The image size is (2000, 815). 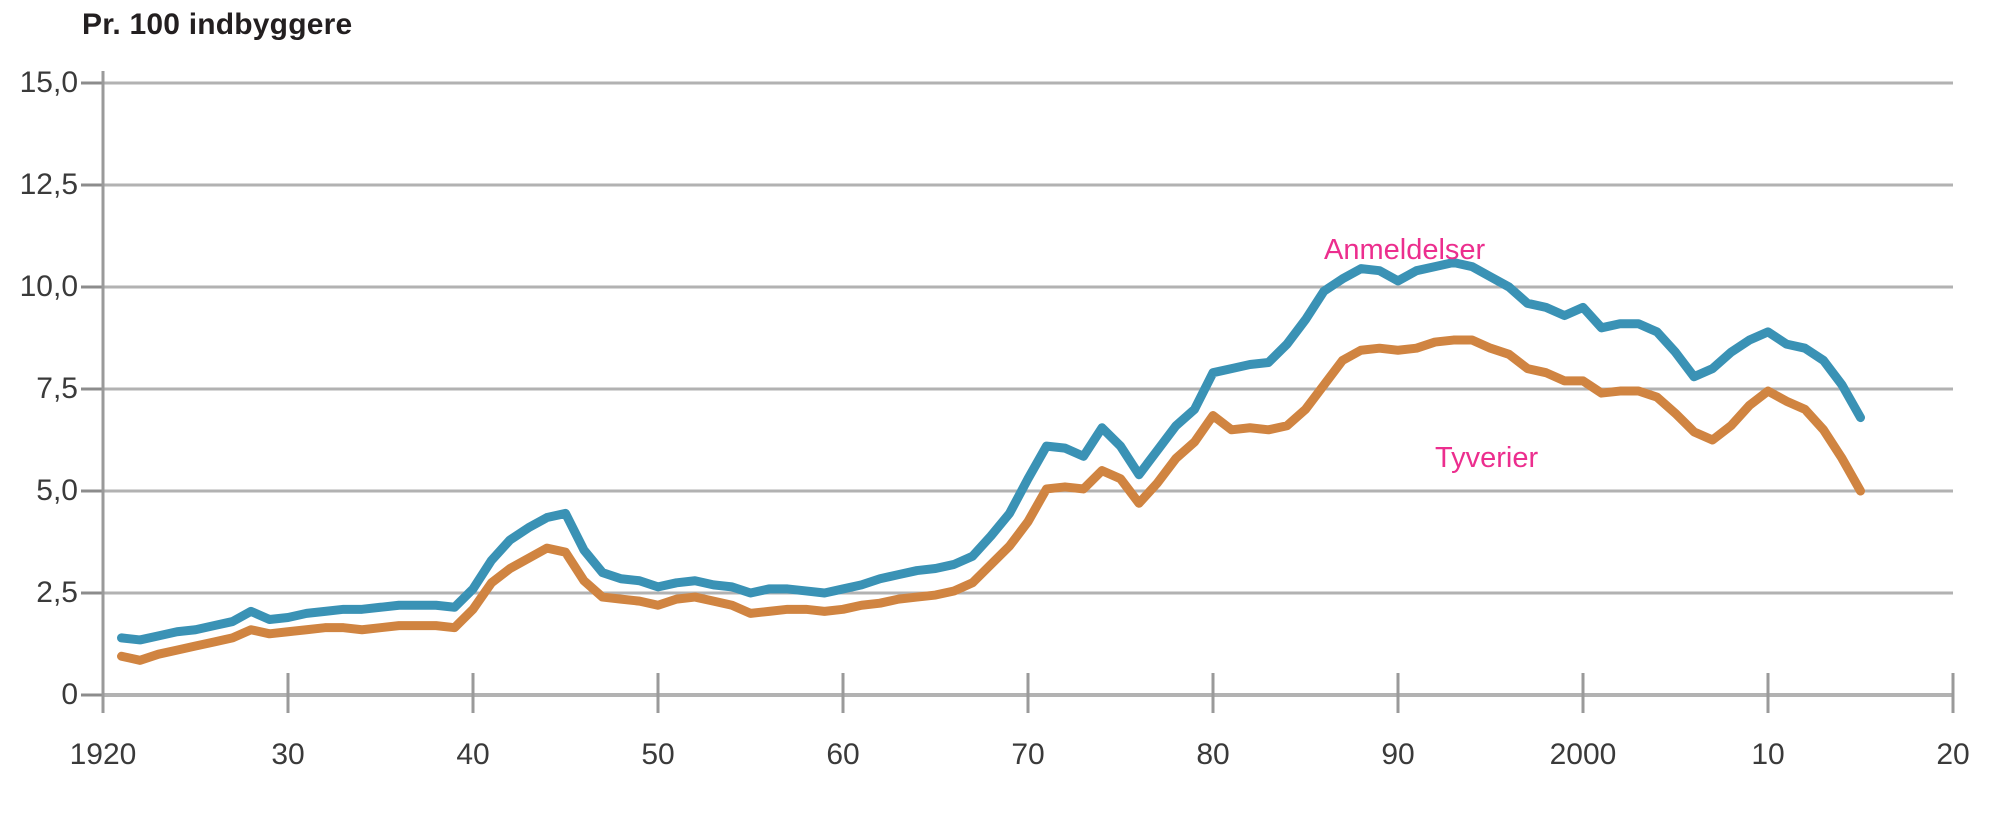 What do you see at coordinates (48, 286) in the screenshot?
I see `y-tick-label: 10,0` at bounding box center [48, 286].